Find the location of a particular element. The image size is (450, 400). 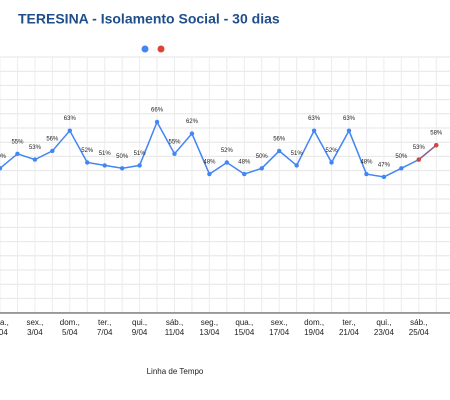

x-tick-label: sex., 3/04 is located at coordinates (34, 327).